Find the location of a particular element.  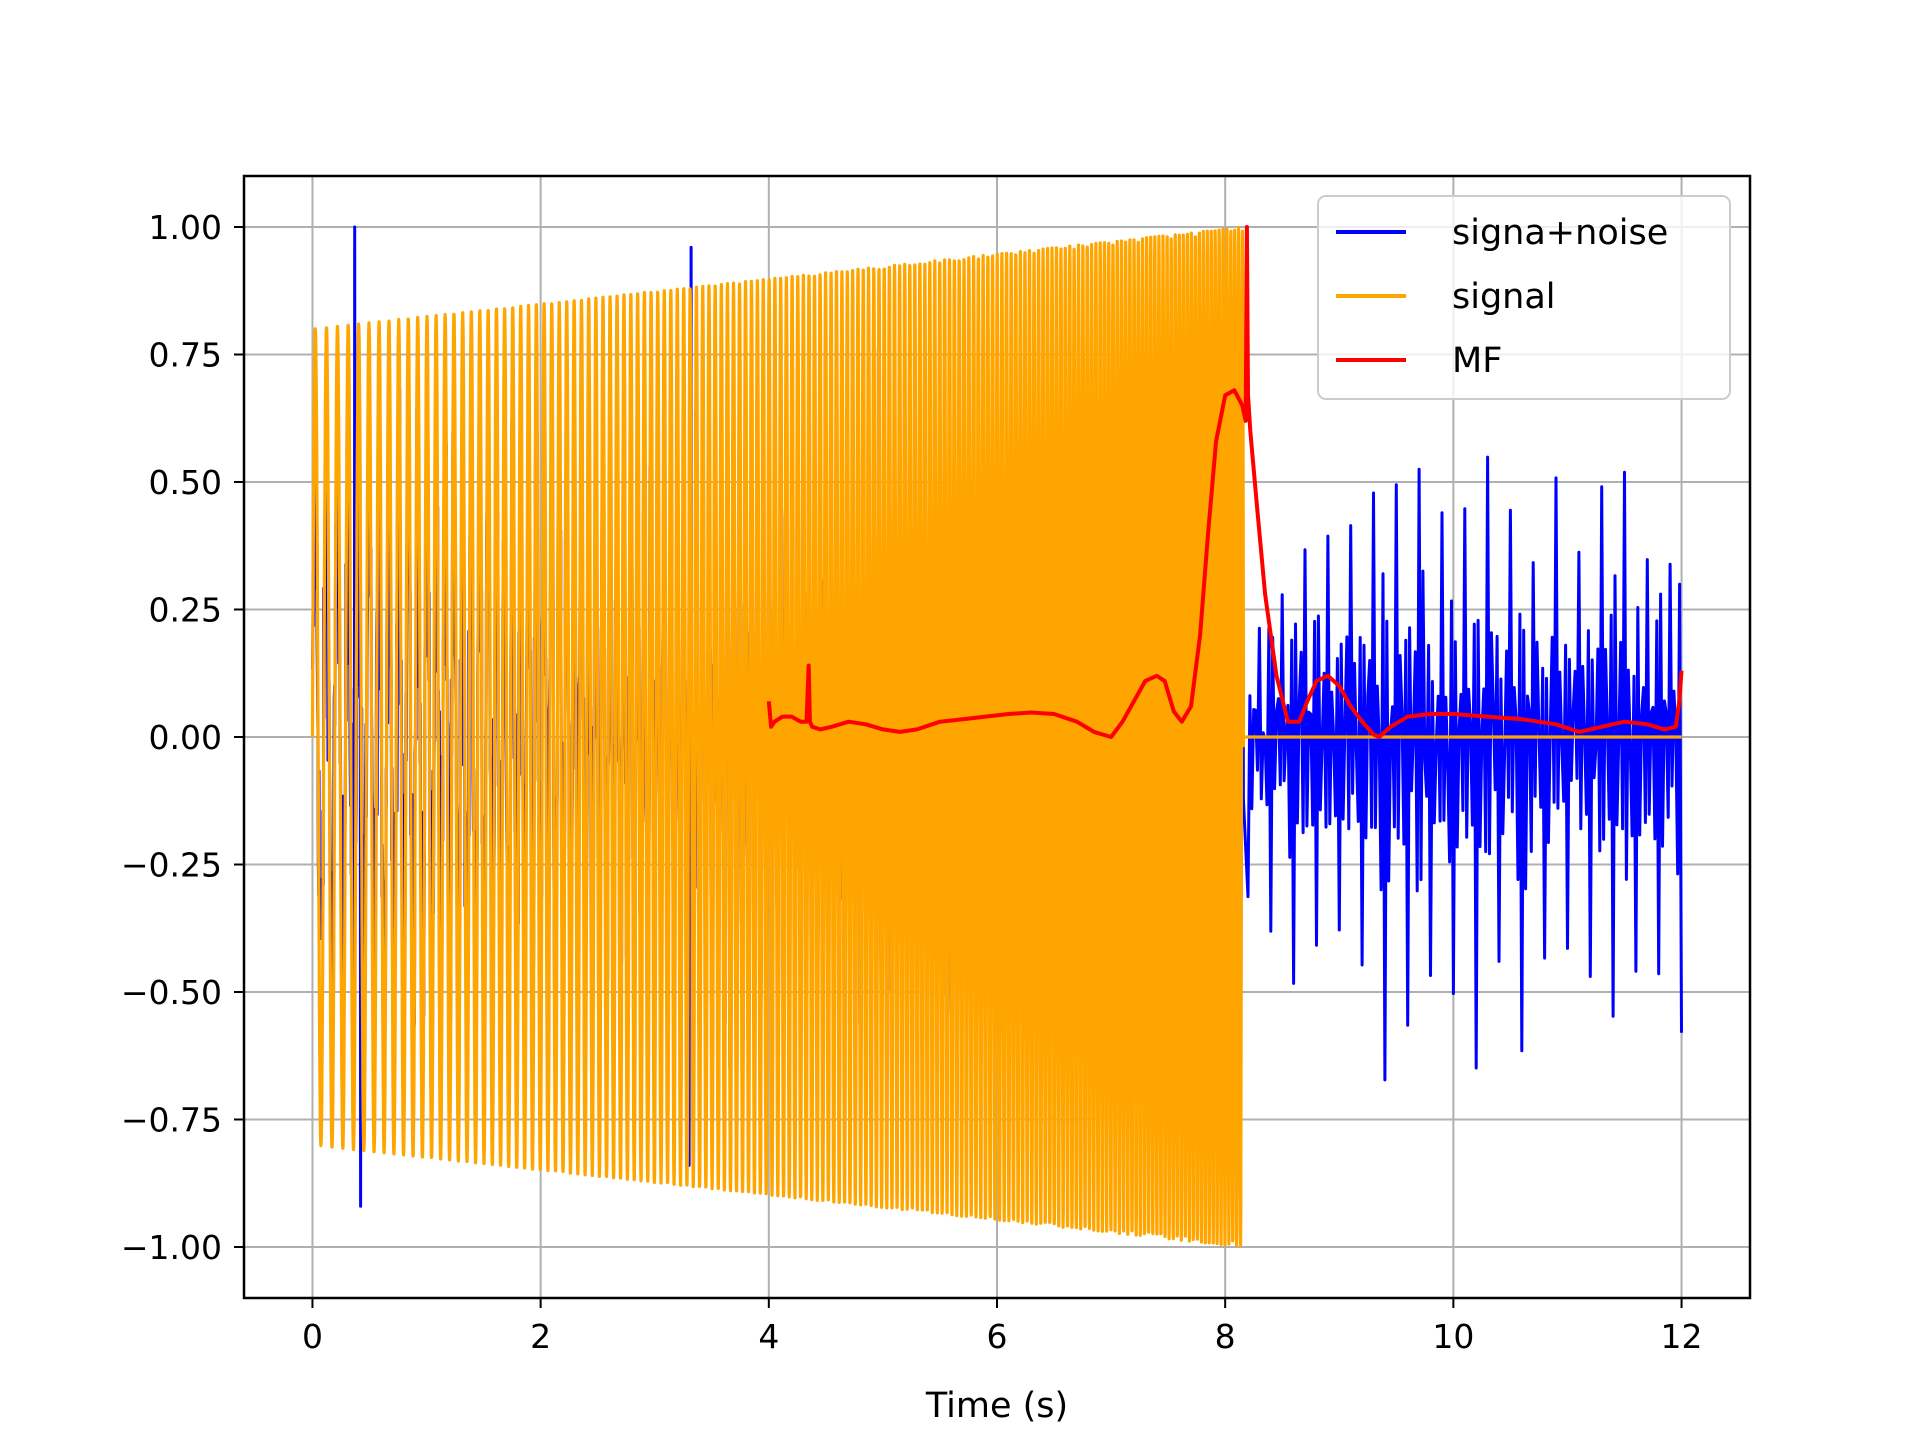

x-tick-labels: 0 2 4 6 8 10 12 is located at coordinates (1002, 1336).